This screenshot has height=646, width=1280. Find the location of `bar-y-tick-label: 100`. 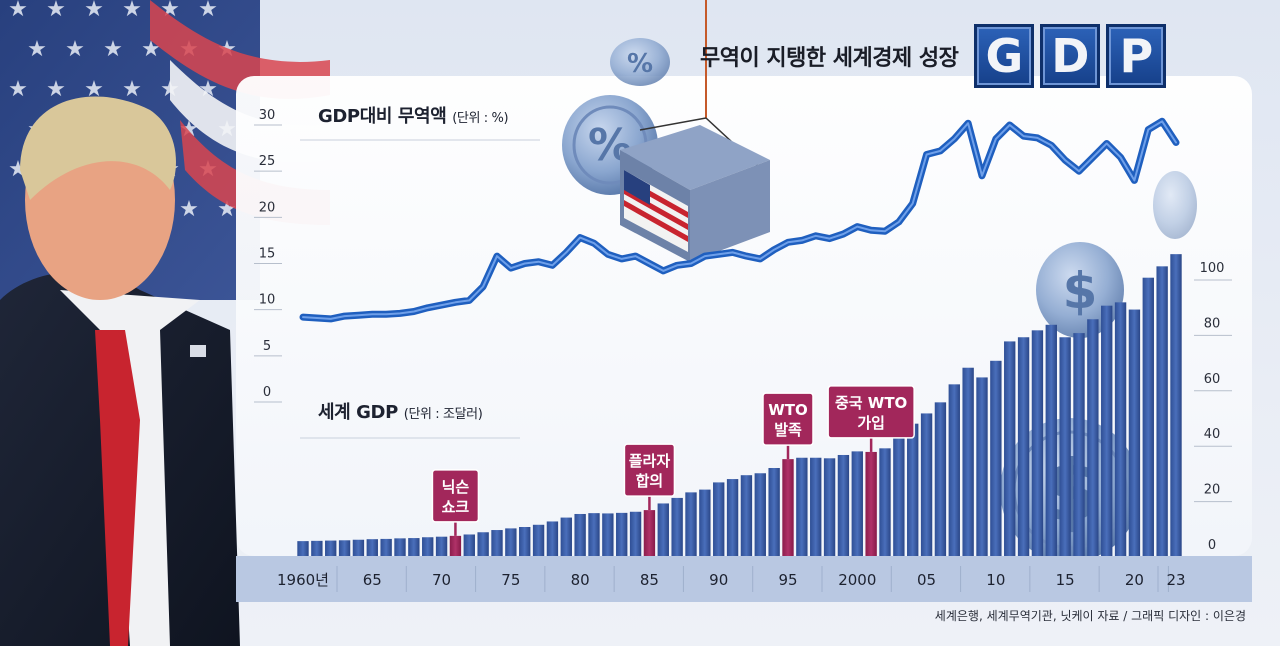

bar-y-tick-label: 100 is located at coordinates (1212, 268).